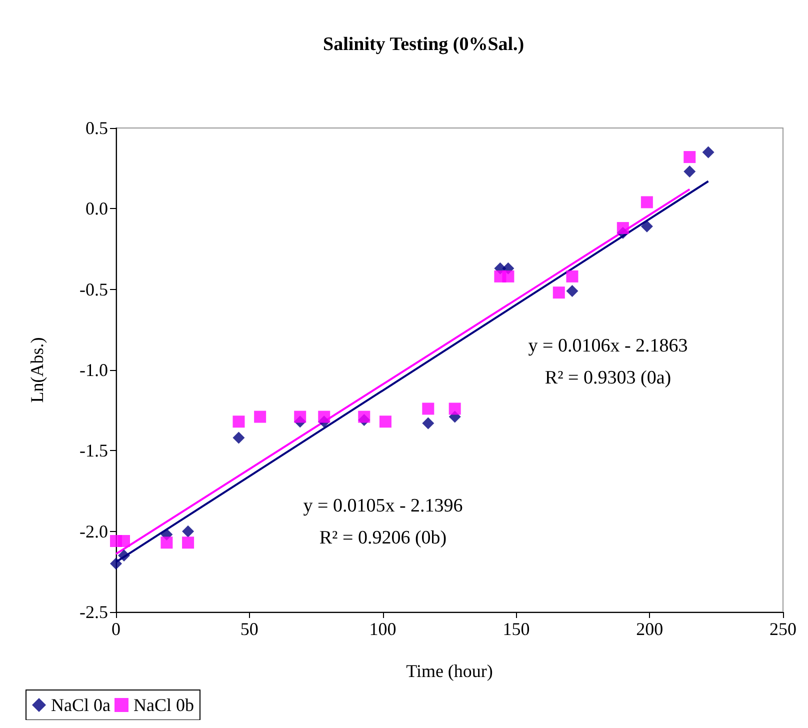 The width and height of the screenshot is (808, 728). Describe the element at coordinates (94, 370) in the screenshot. I see `y-tick-label: -1.0` at that location.